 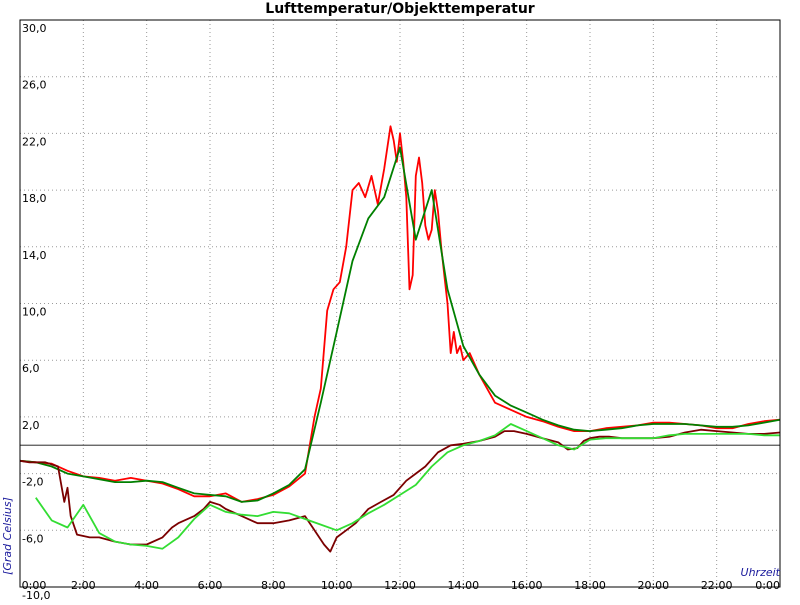 What do you see at coordinates (463, 585) in the screenshot?
I see `x-tick-label: 14:00` at bounding box center [463, 585].